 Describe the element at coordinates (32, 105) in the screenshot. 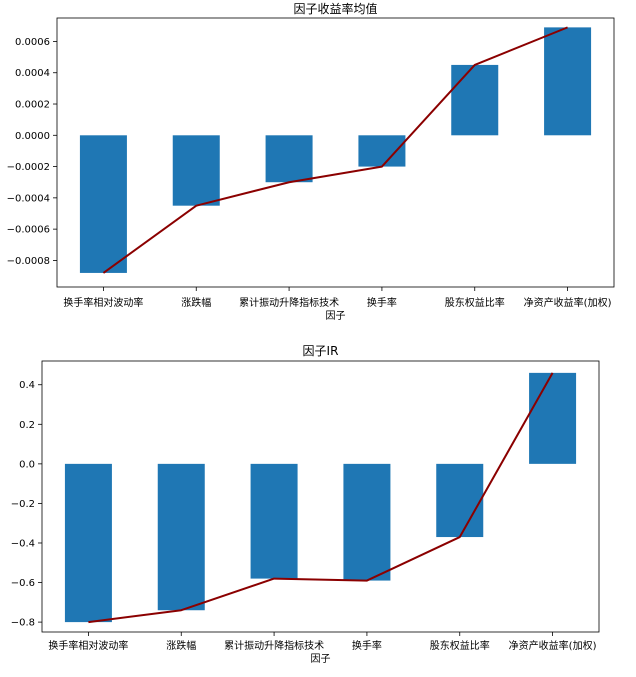

I see `y-tick-label-5: 0.0002` at that location.